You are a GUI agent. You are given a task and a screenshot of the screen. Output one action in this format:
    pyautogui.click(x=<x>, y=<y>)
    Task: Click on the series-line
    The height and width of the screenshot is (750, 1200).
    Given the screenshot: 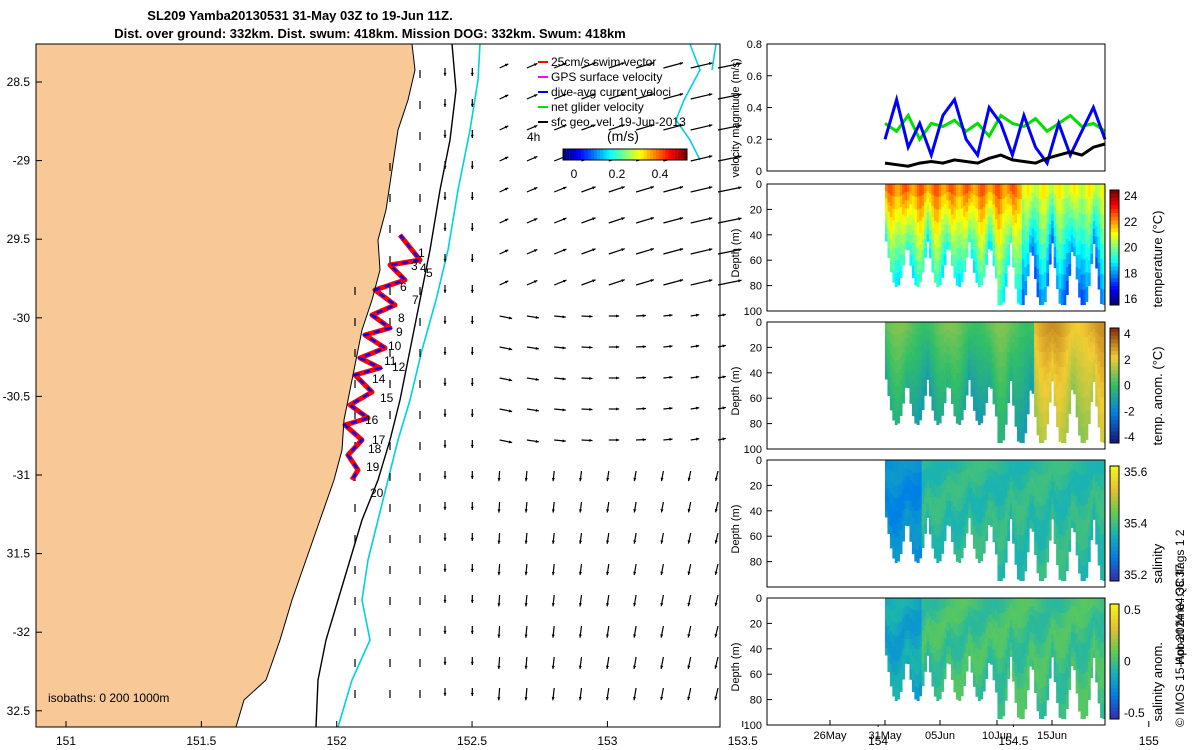 What is the action you would take?
    pyautogui.click(x=995, y=127)
    